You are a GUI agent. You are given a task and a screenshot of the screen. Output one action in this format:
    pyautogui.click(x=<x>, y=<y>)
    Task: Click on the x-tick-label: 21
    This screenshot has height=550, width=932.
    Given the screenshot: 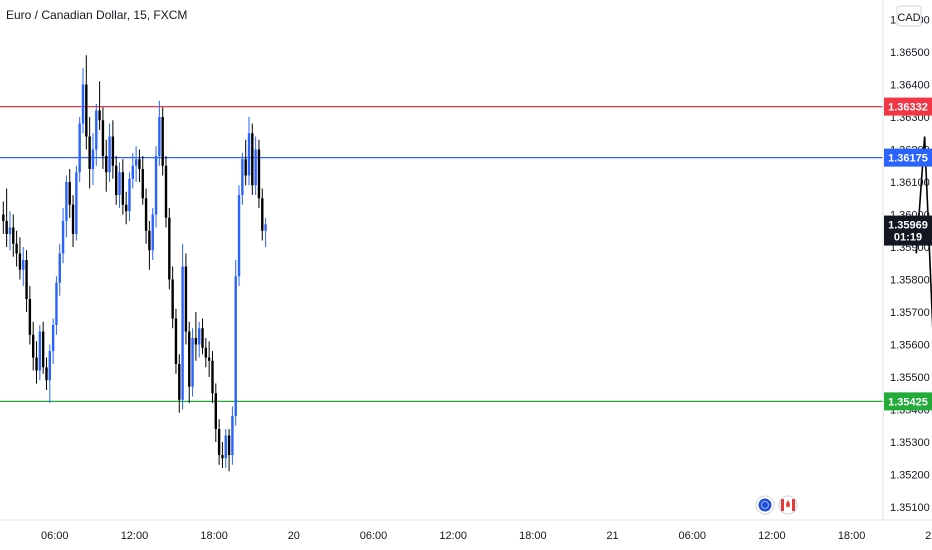 What is the action you would take?
    pyautogui.click(x=612, y=536)
    